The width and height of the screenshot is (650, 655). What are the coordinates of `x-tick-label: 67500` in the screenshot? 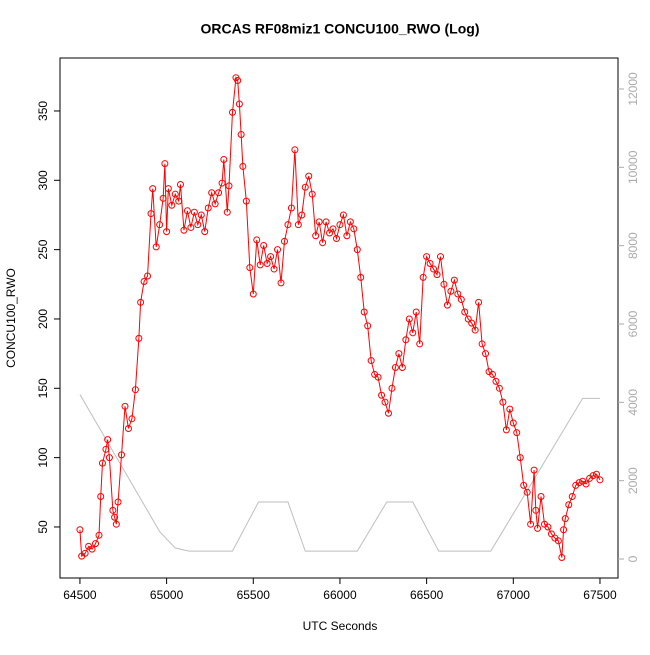 It's located at (600, 595).